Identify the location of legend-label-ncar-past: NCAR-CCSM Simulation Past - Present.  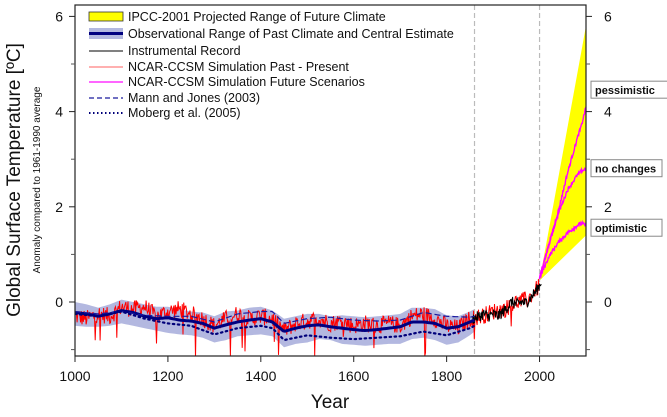
(238, 67).